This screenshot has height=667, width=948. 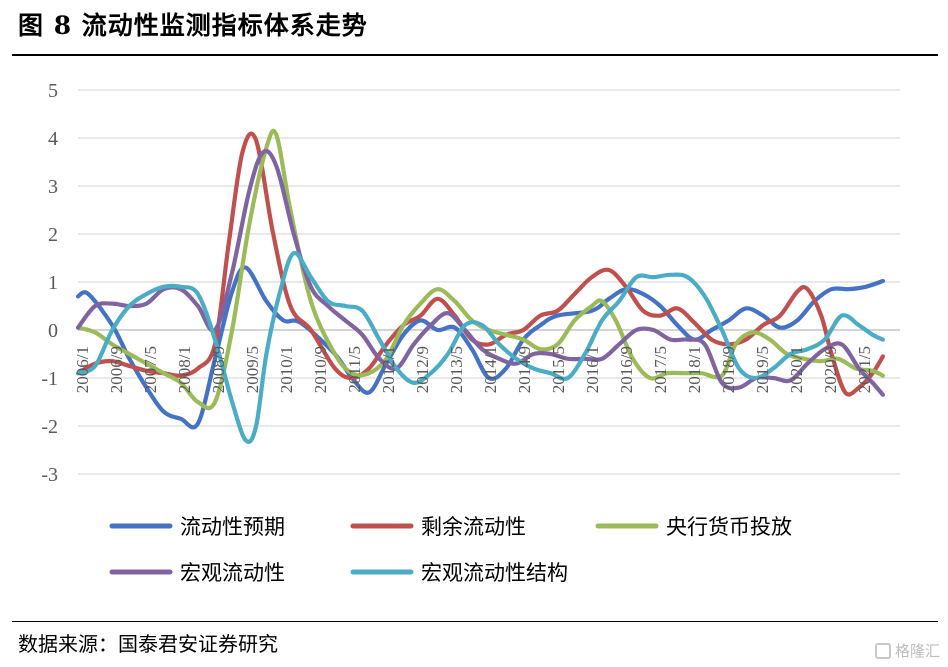 What do you see at coordinates (53, 235) in the screenshot?
I see `y-tick-label: 2` at bounding box center [53, 235].